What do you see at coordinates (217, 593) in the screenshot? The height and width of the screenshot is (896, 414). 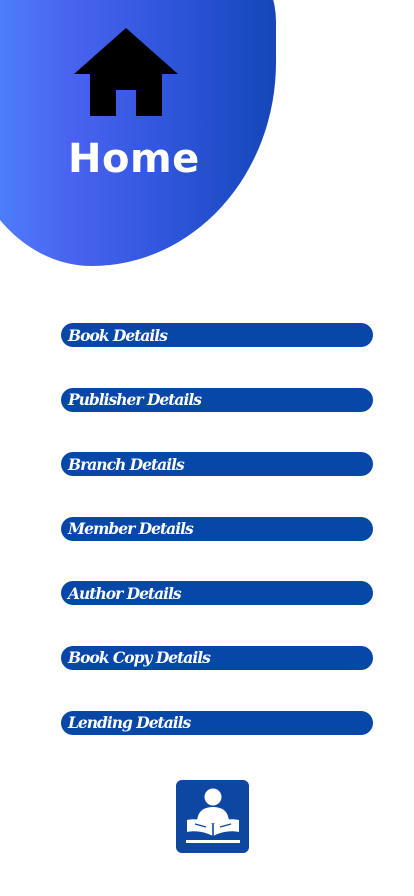 I see `author-details-button: Author Details` at bounding box center [217, 593].